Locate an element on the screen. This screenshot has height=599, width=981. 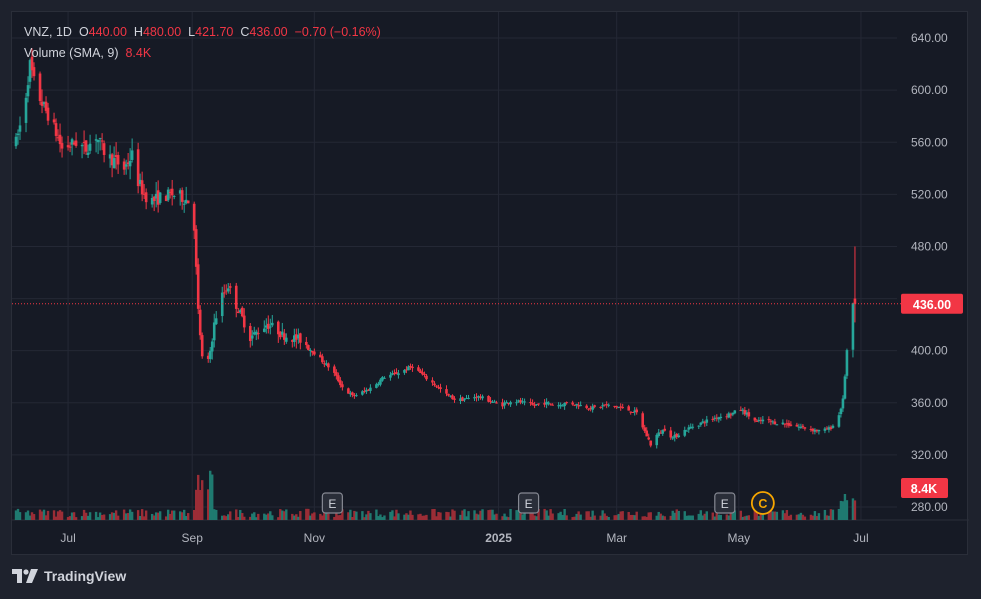
last-price-badge is located at coordinates (932, 303).